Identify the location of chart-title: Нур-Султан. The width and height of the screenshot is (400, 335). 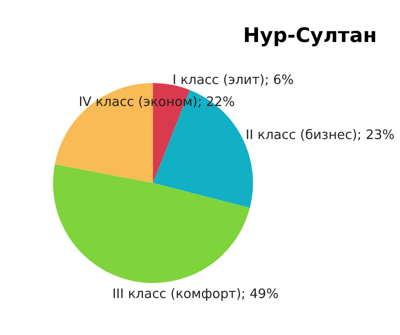
(310, 35).